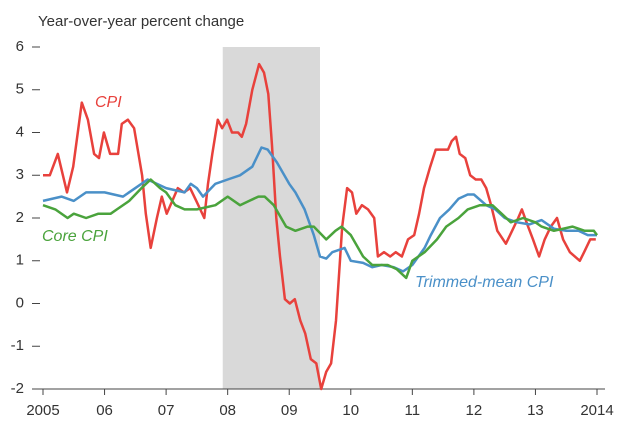 This screenshot has width=618, height=421. What do you see at coordinates (20, 174) in the screenshot?
I see `y-tick-label: 3` at bounding box center [20, 174].